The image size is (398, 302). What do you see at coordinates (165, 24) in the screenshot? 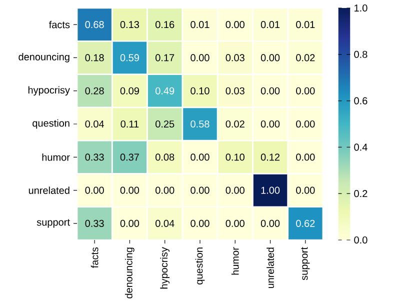
I see `data-label: 0.16` at bounding box center [165, 24].